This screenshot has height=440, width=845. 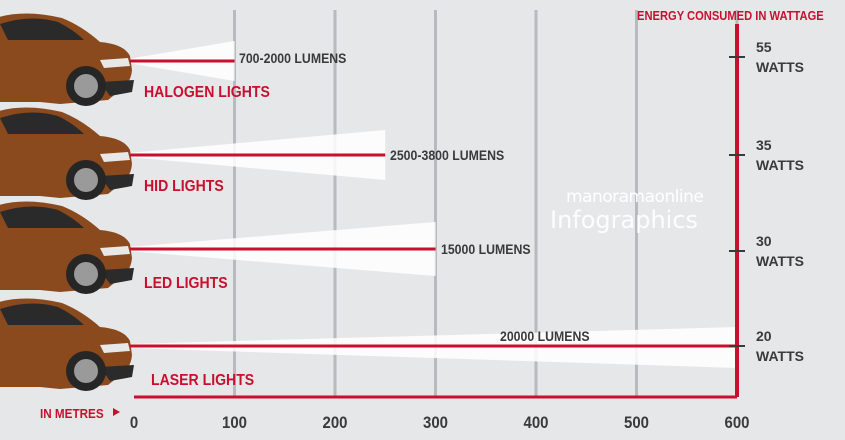 I want to click on lumens-label-0: 700-2000 LUMENS, so click(x=293, y=58).